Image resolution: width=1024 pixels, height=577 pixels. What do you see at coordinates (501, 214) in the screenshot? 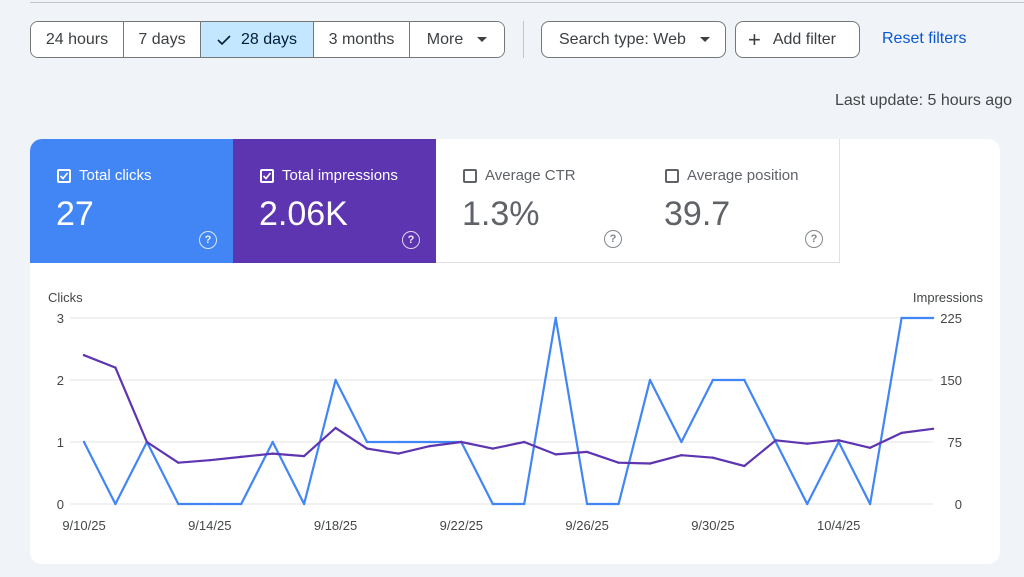
I see `metric-value: 1.3%` at bounding box center [501, 214].